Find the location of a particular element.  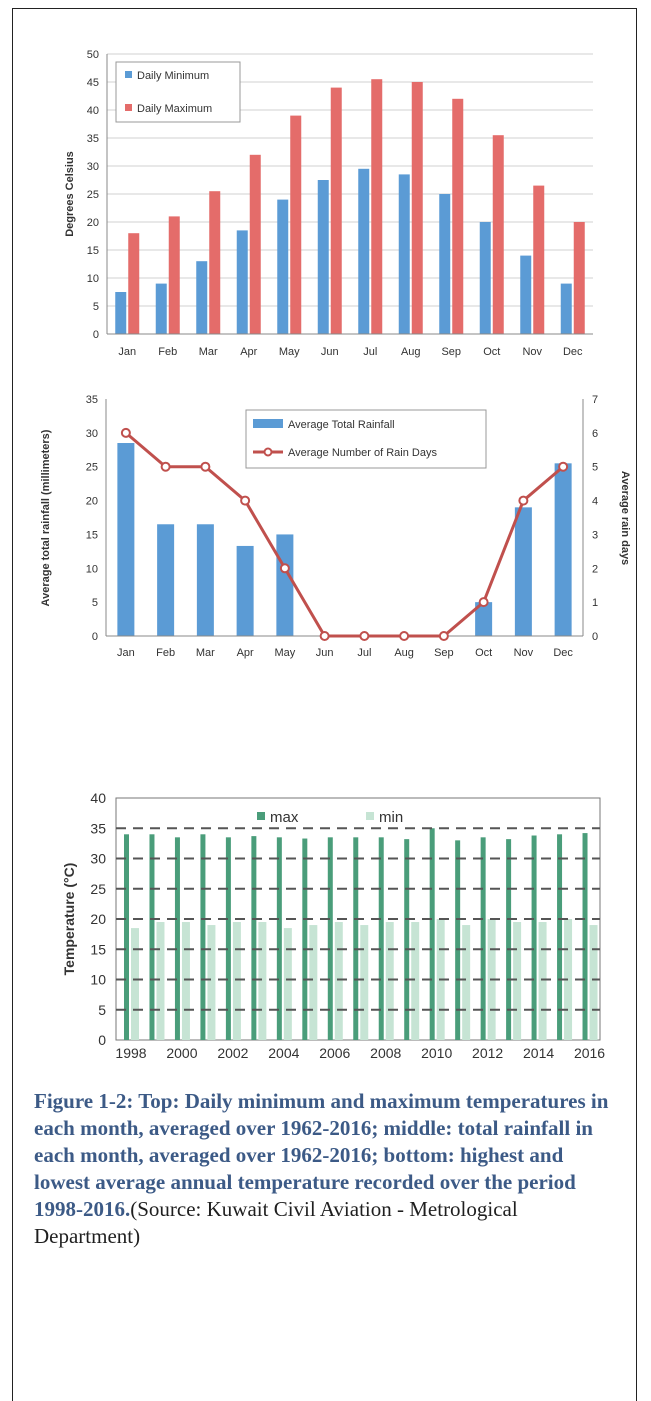

top-x-tick-label: Jul is located at coordinates (370, 352).